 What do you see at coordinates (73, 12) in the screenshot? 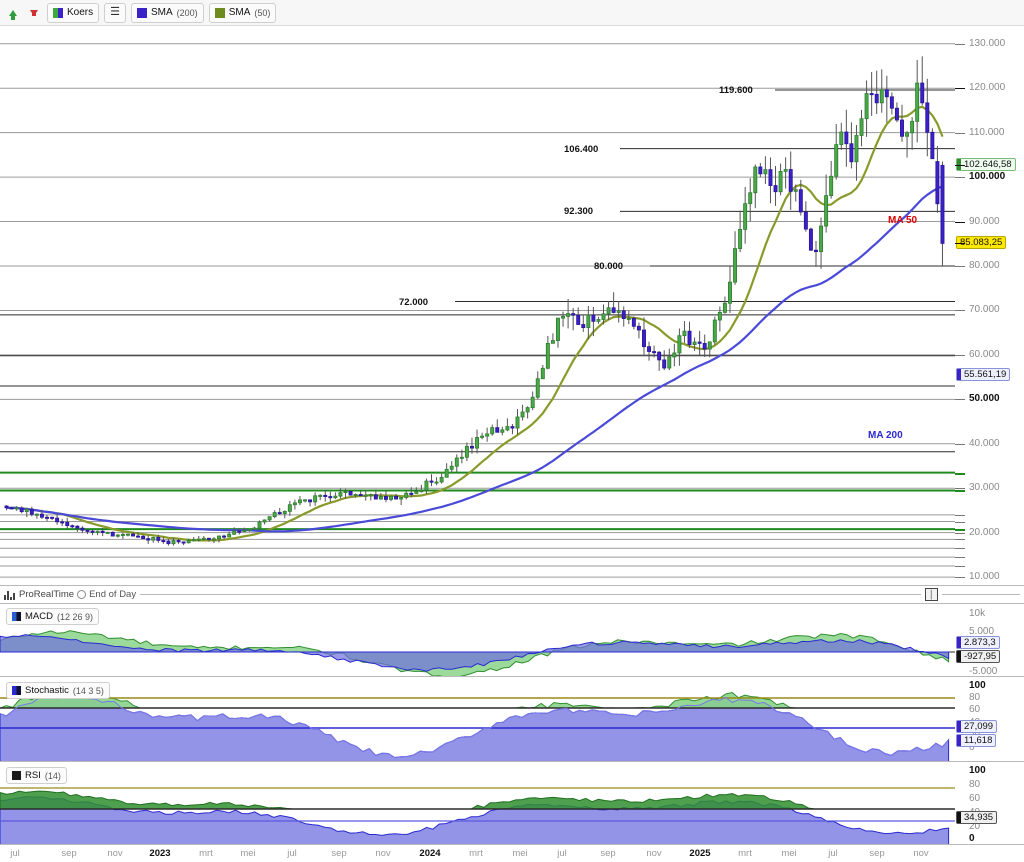
I see `series-koers-button: Koers` at bounding box center [73, 12].